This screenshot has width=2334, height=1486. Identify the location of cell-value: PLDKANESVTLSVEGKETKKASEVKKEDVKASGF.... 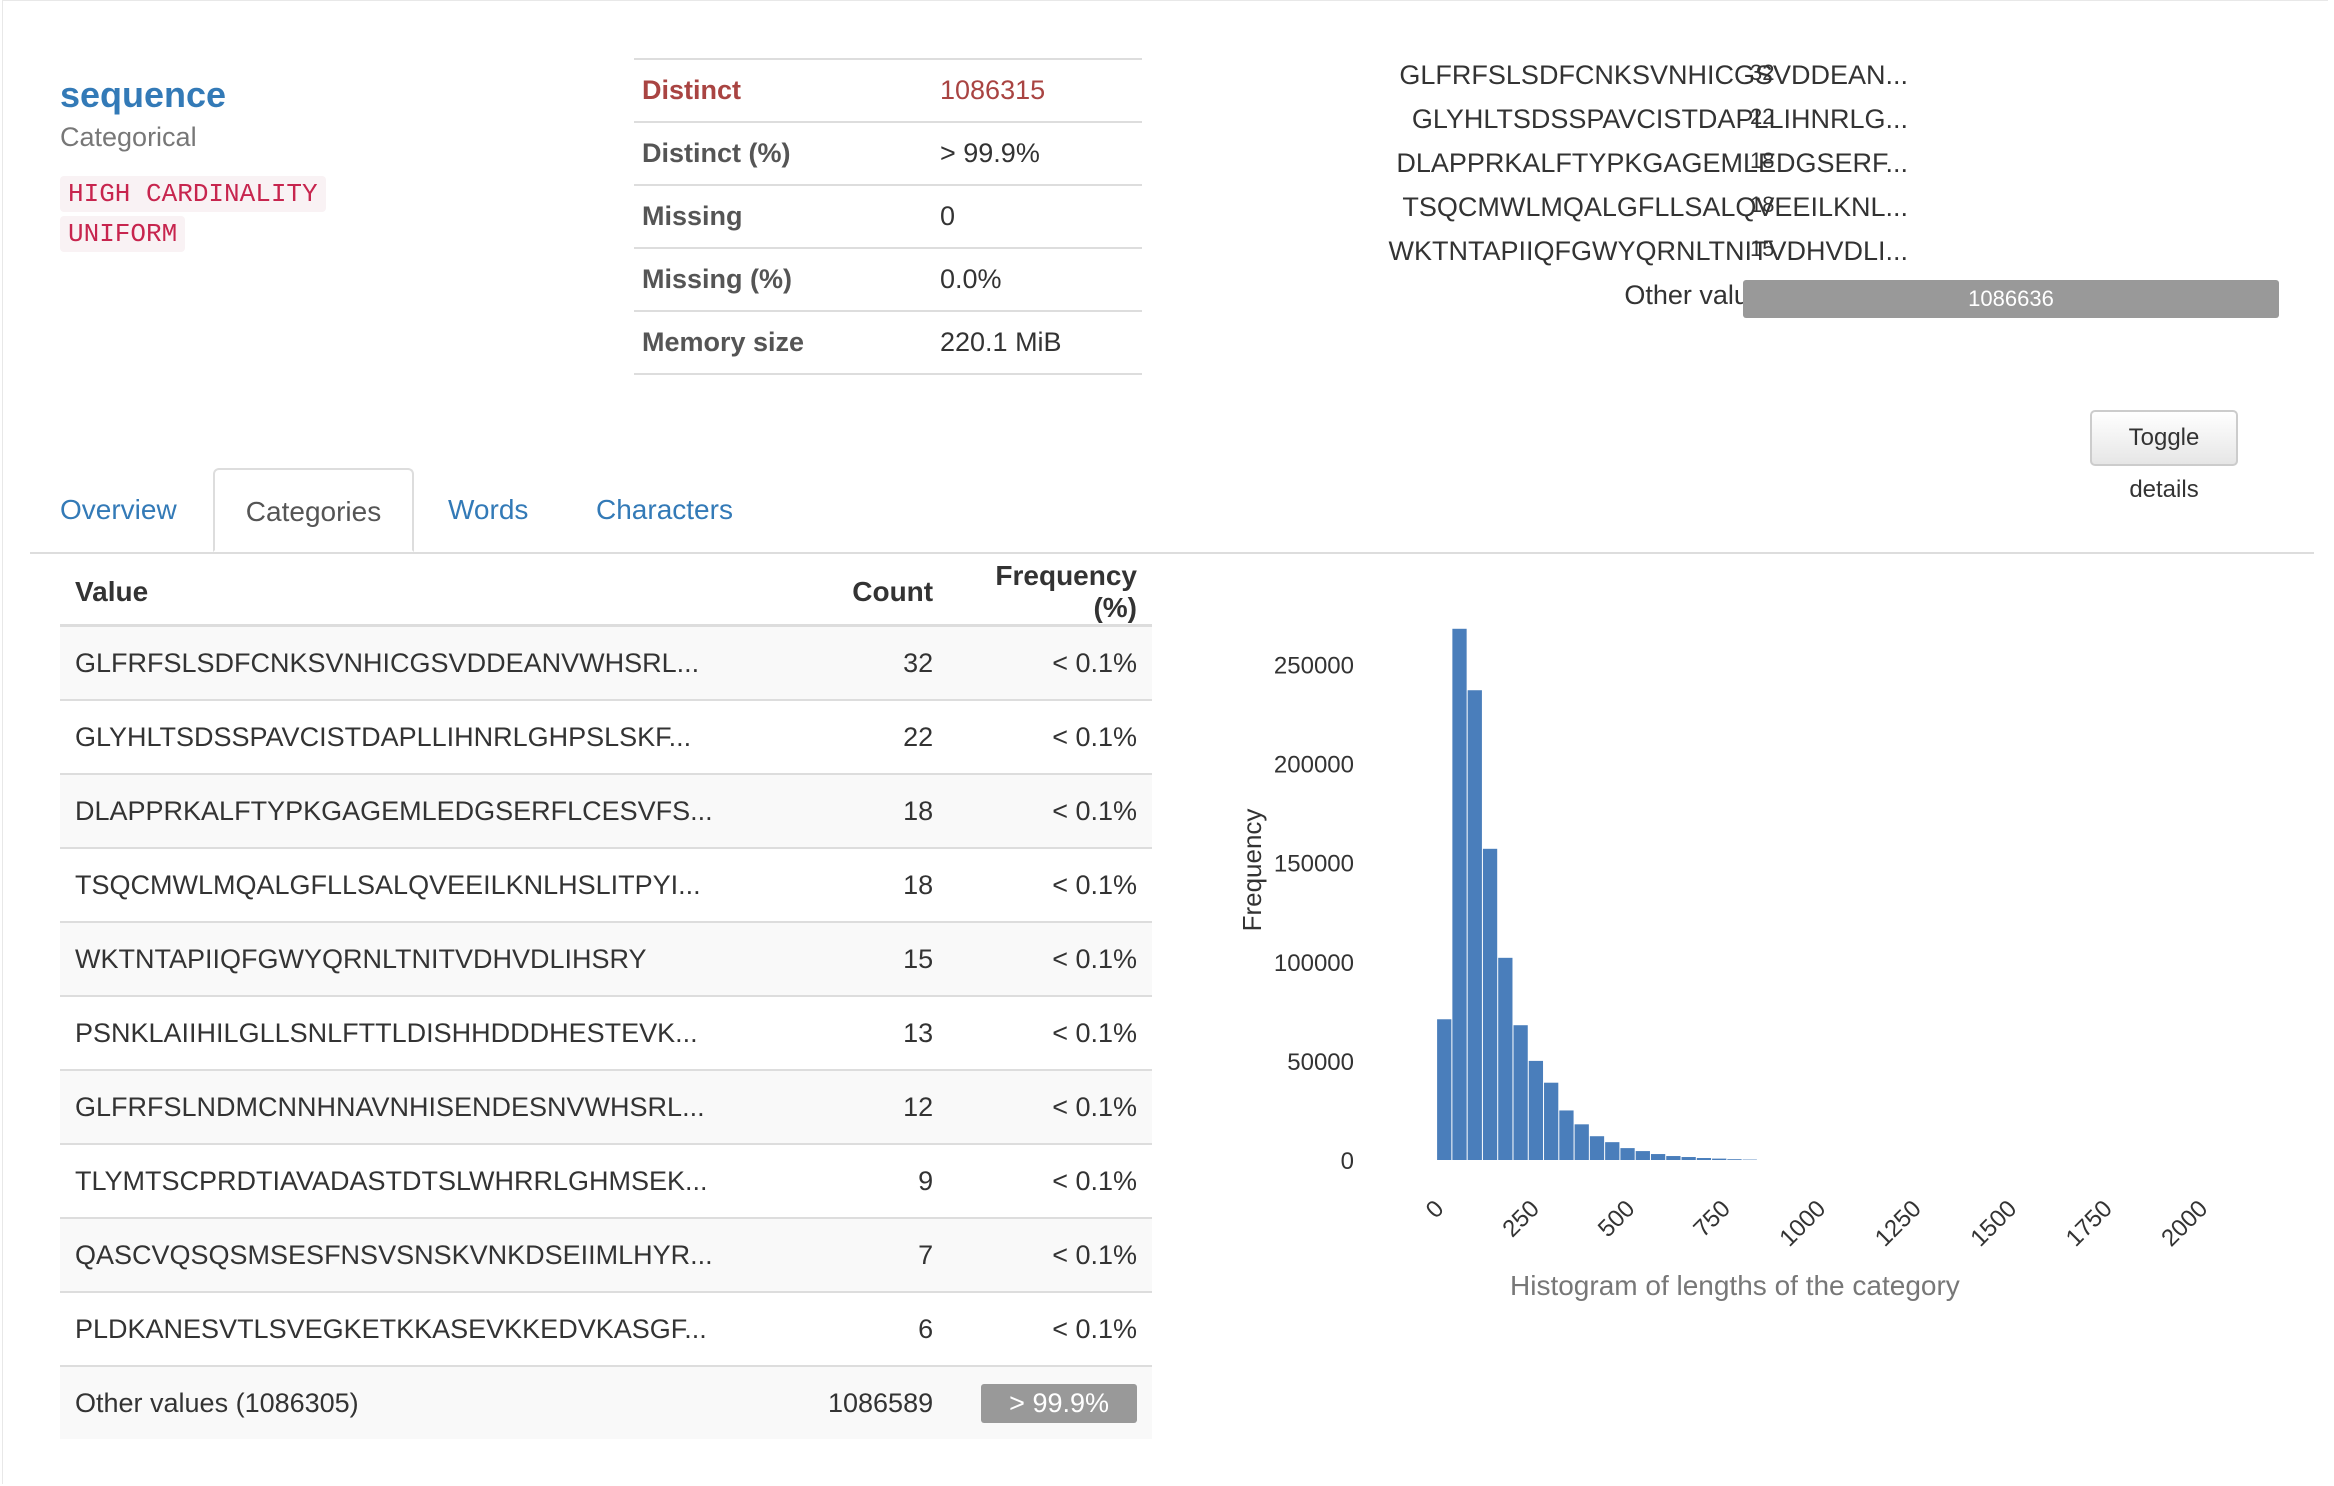
(423, 1328).